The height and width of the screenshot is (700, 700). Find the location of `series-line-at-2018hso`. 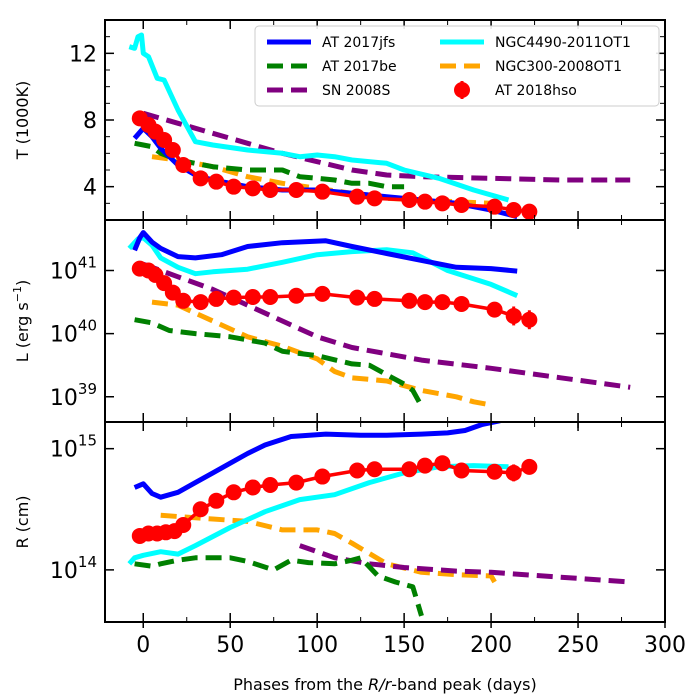

series-line-at-2018hso is located at coordinates (334, 499).